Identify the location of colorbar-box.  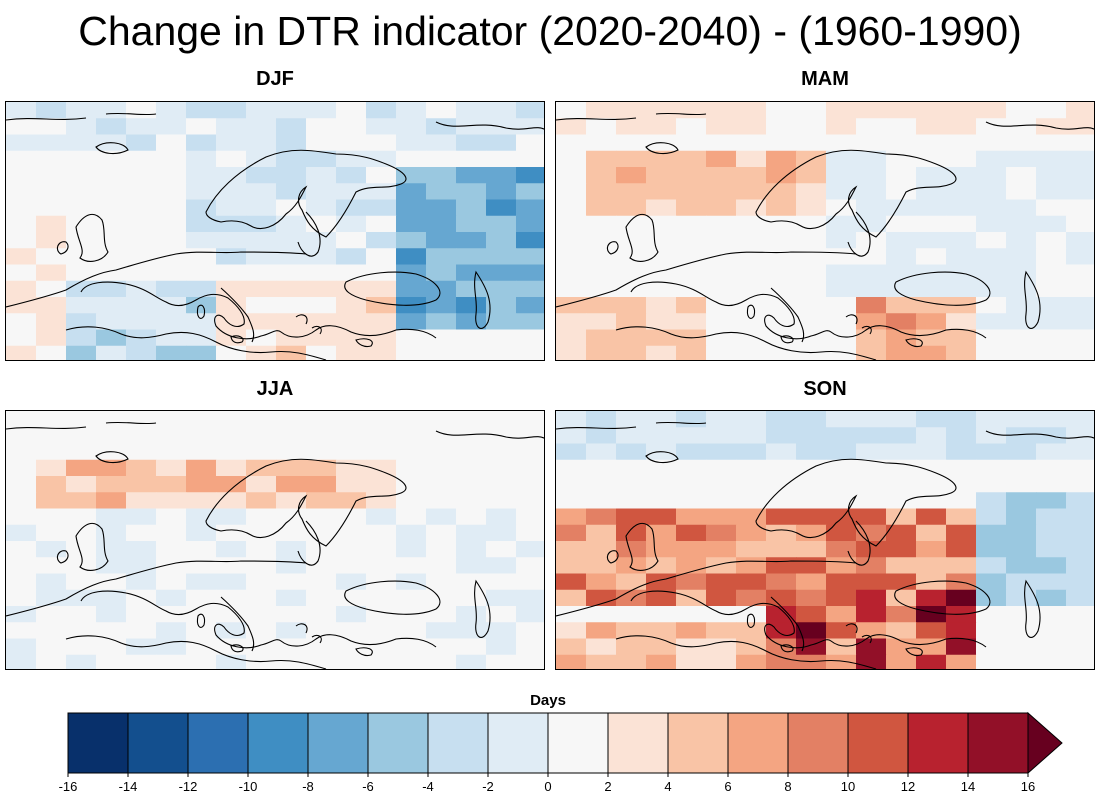
(338, 743).